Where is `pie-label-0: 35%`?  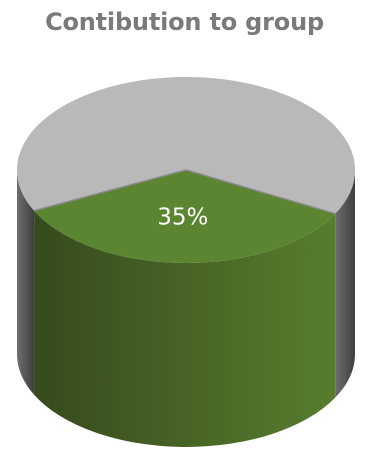
pie-label-0: 35% is located at coordinates (182, 217).